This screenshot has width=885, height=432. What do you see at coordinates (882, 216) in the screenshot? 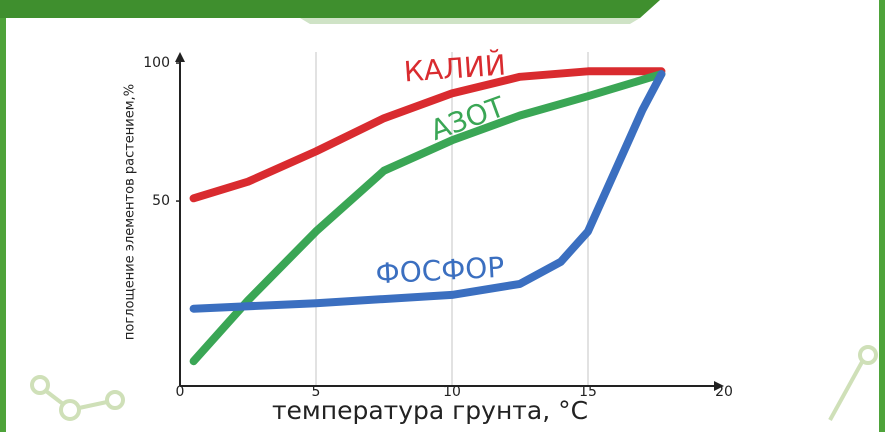
I see `right-border` at bounding box center [882, 216].